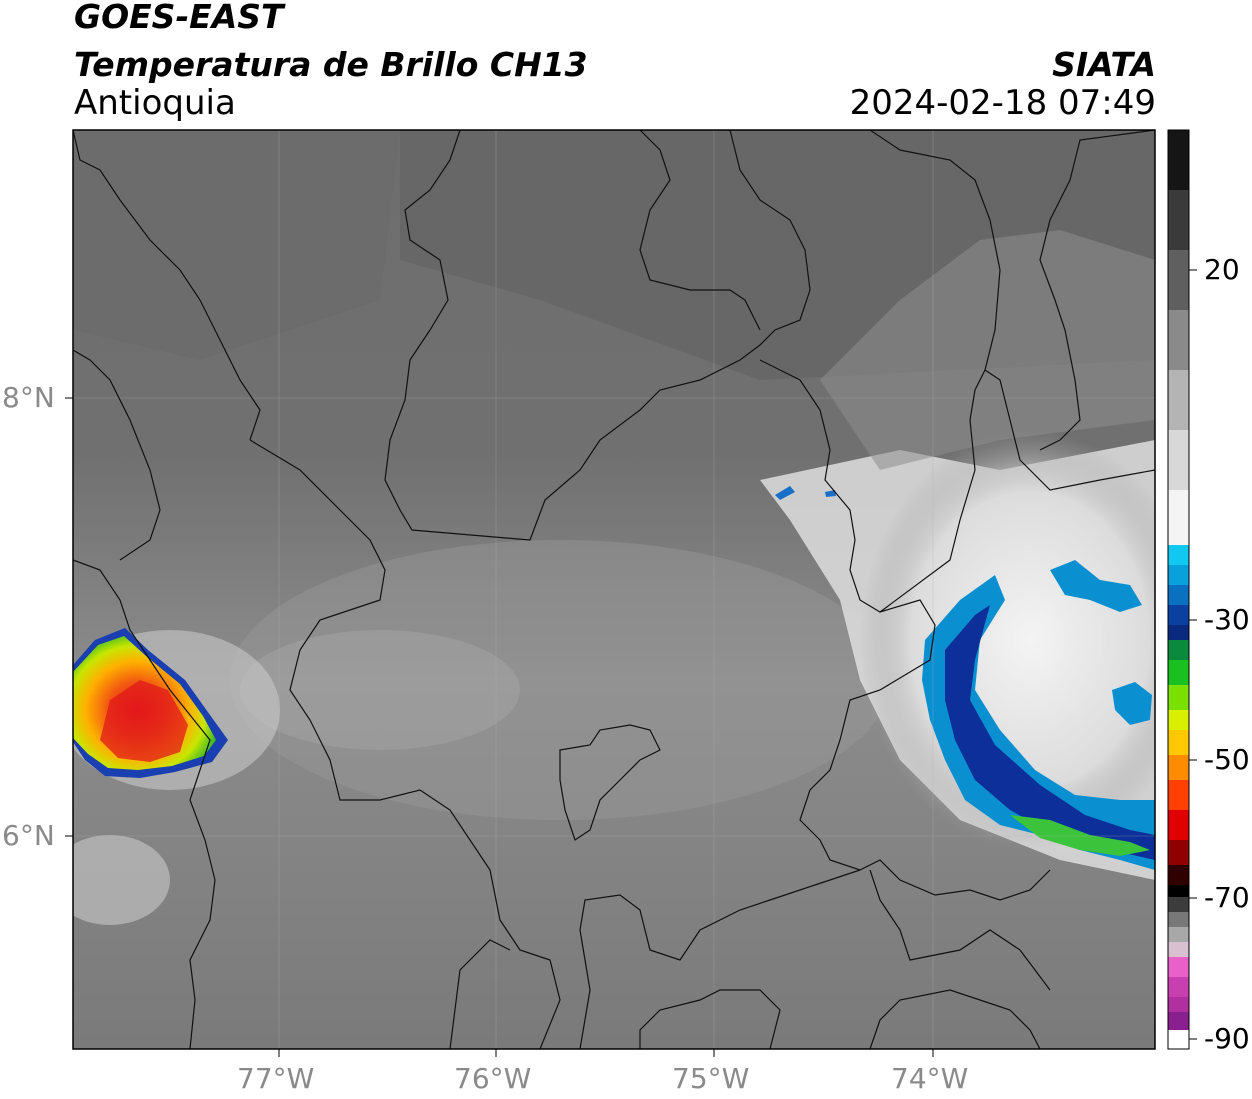  I want to click on colorbar-label-minus90: -90, so click(1227, 1038).